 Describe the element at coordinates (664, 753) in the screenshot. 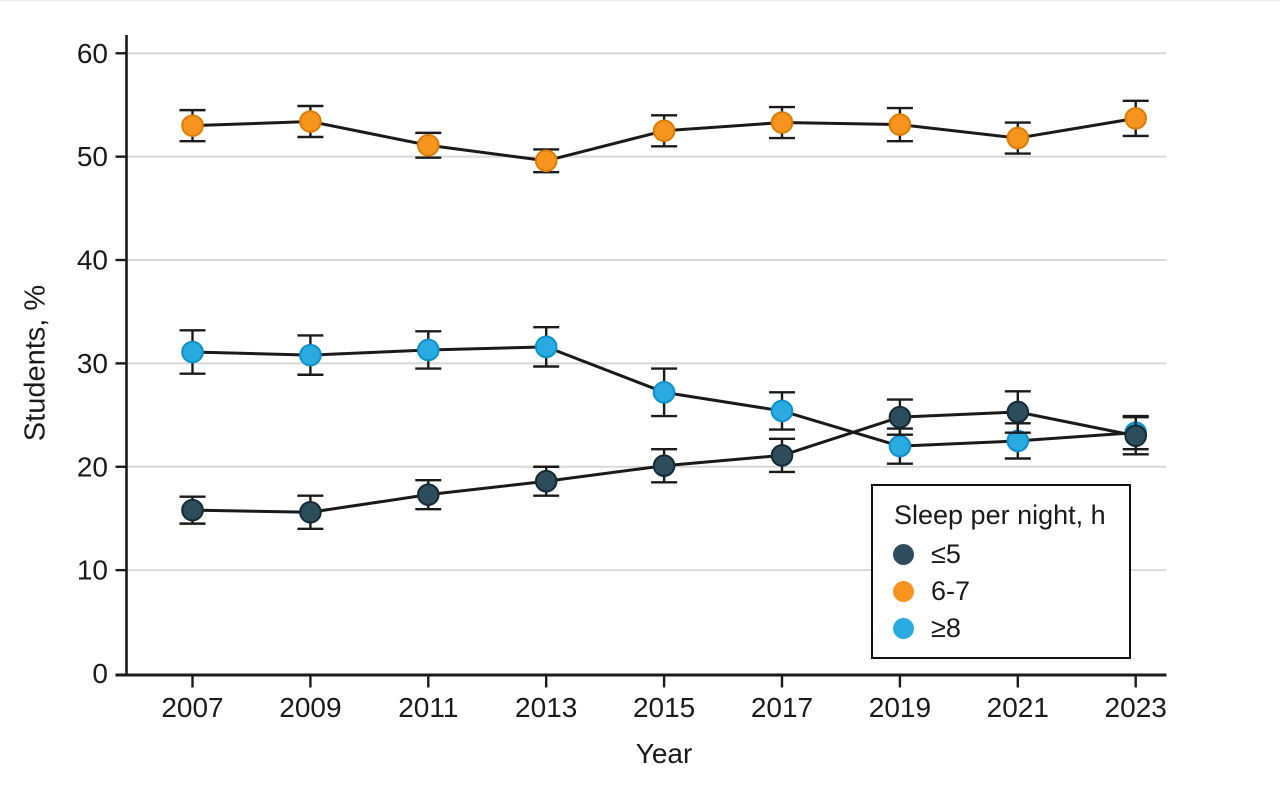

I see `x-axis-title: Year` at that location.